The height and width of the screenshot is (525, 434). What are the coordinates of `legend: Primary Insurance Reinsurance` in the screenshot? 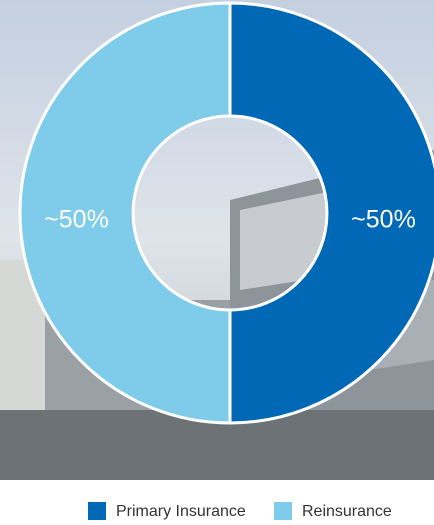 It's located at (240, 511).